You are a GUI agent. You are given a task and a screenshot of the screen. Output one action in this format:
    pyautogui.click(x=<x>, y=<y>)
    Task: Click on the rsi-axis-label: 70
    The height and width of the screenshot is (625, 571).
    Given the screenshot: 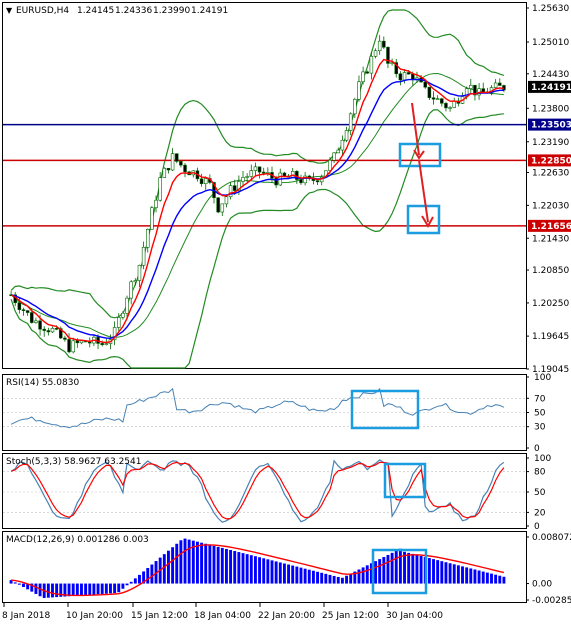 What is the action you would take?
    pyautogui.click(x=540, y=399)
    